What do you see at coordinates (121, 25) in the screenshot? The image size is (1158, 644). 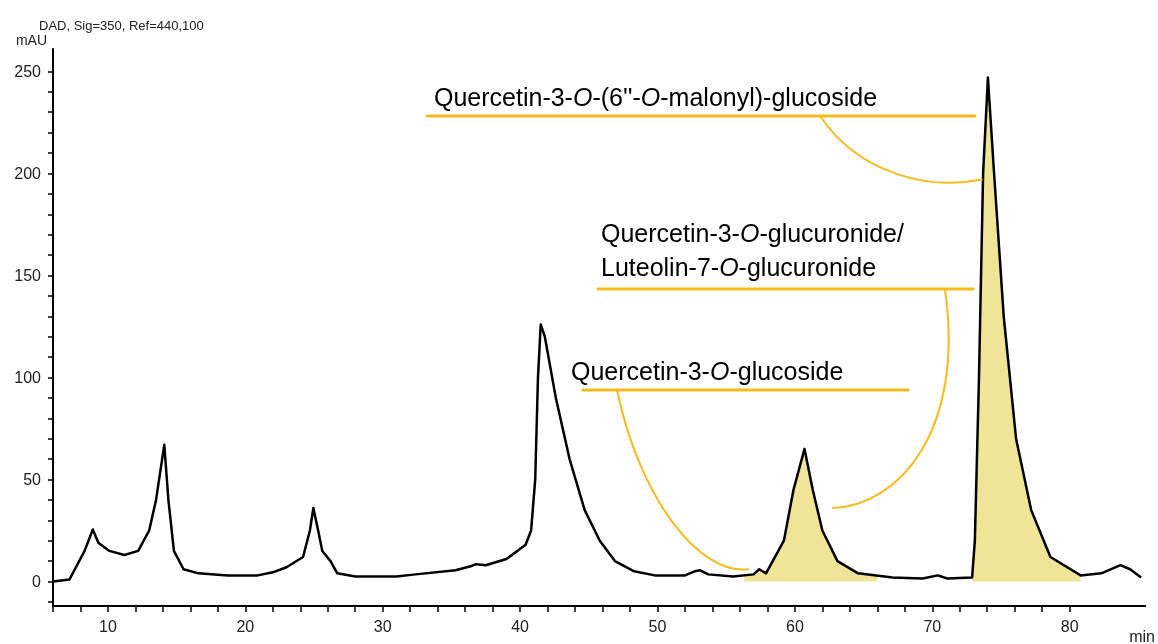 I see `chart-title: DAD, Sig=350, Ref=440,100` at bounding box center [121, 25].